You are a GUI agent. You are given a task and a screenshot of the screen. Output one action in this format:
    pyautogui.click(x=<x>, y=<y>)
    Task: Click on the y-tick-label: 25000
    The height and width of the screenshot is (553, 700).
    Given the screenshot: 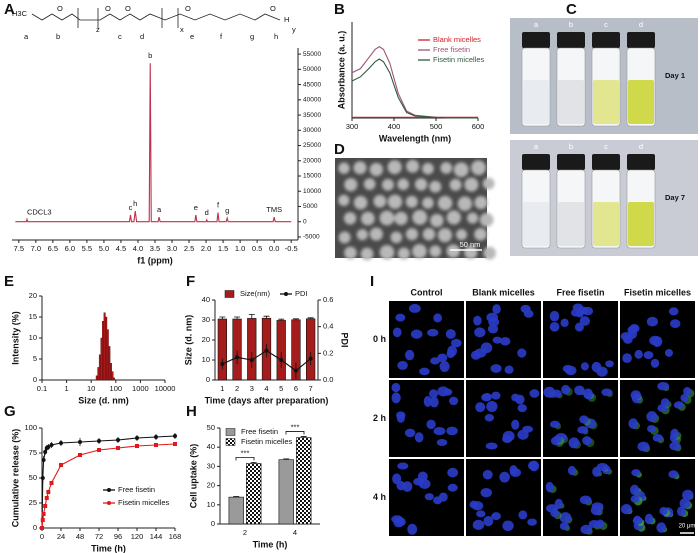 What is the action you would take?
    pyautogui.click(x=312, y=145)
    